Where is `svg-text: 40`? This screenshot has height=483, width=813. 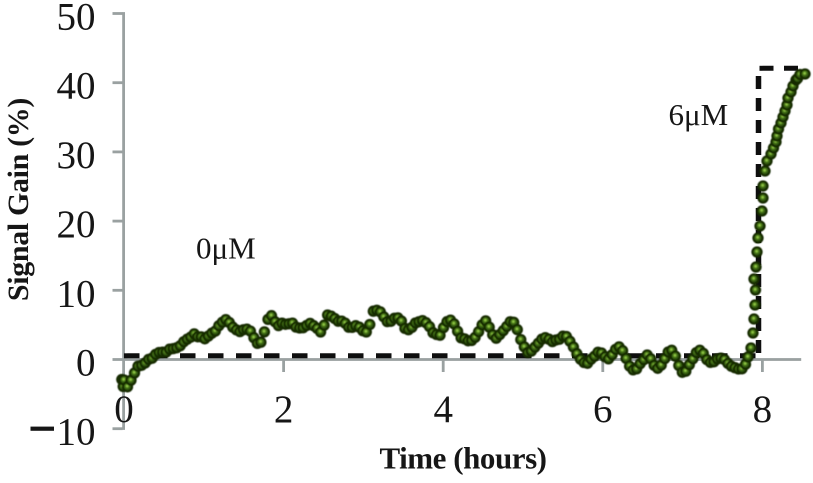
svg-text: 40 is located at coordinates (76, 86).